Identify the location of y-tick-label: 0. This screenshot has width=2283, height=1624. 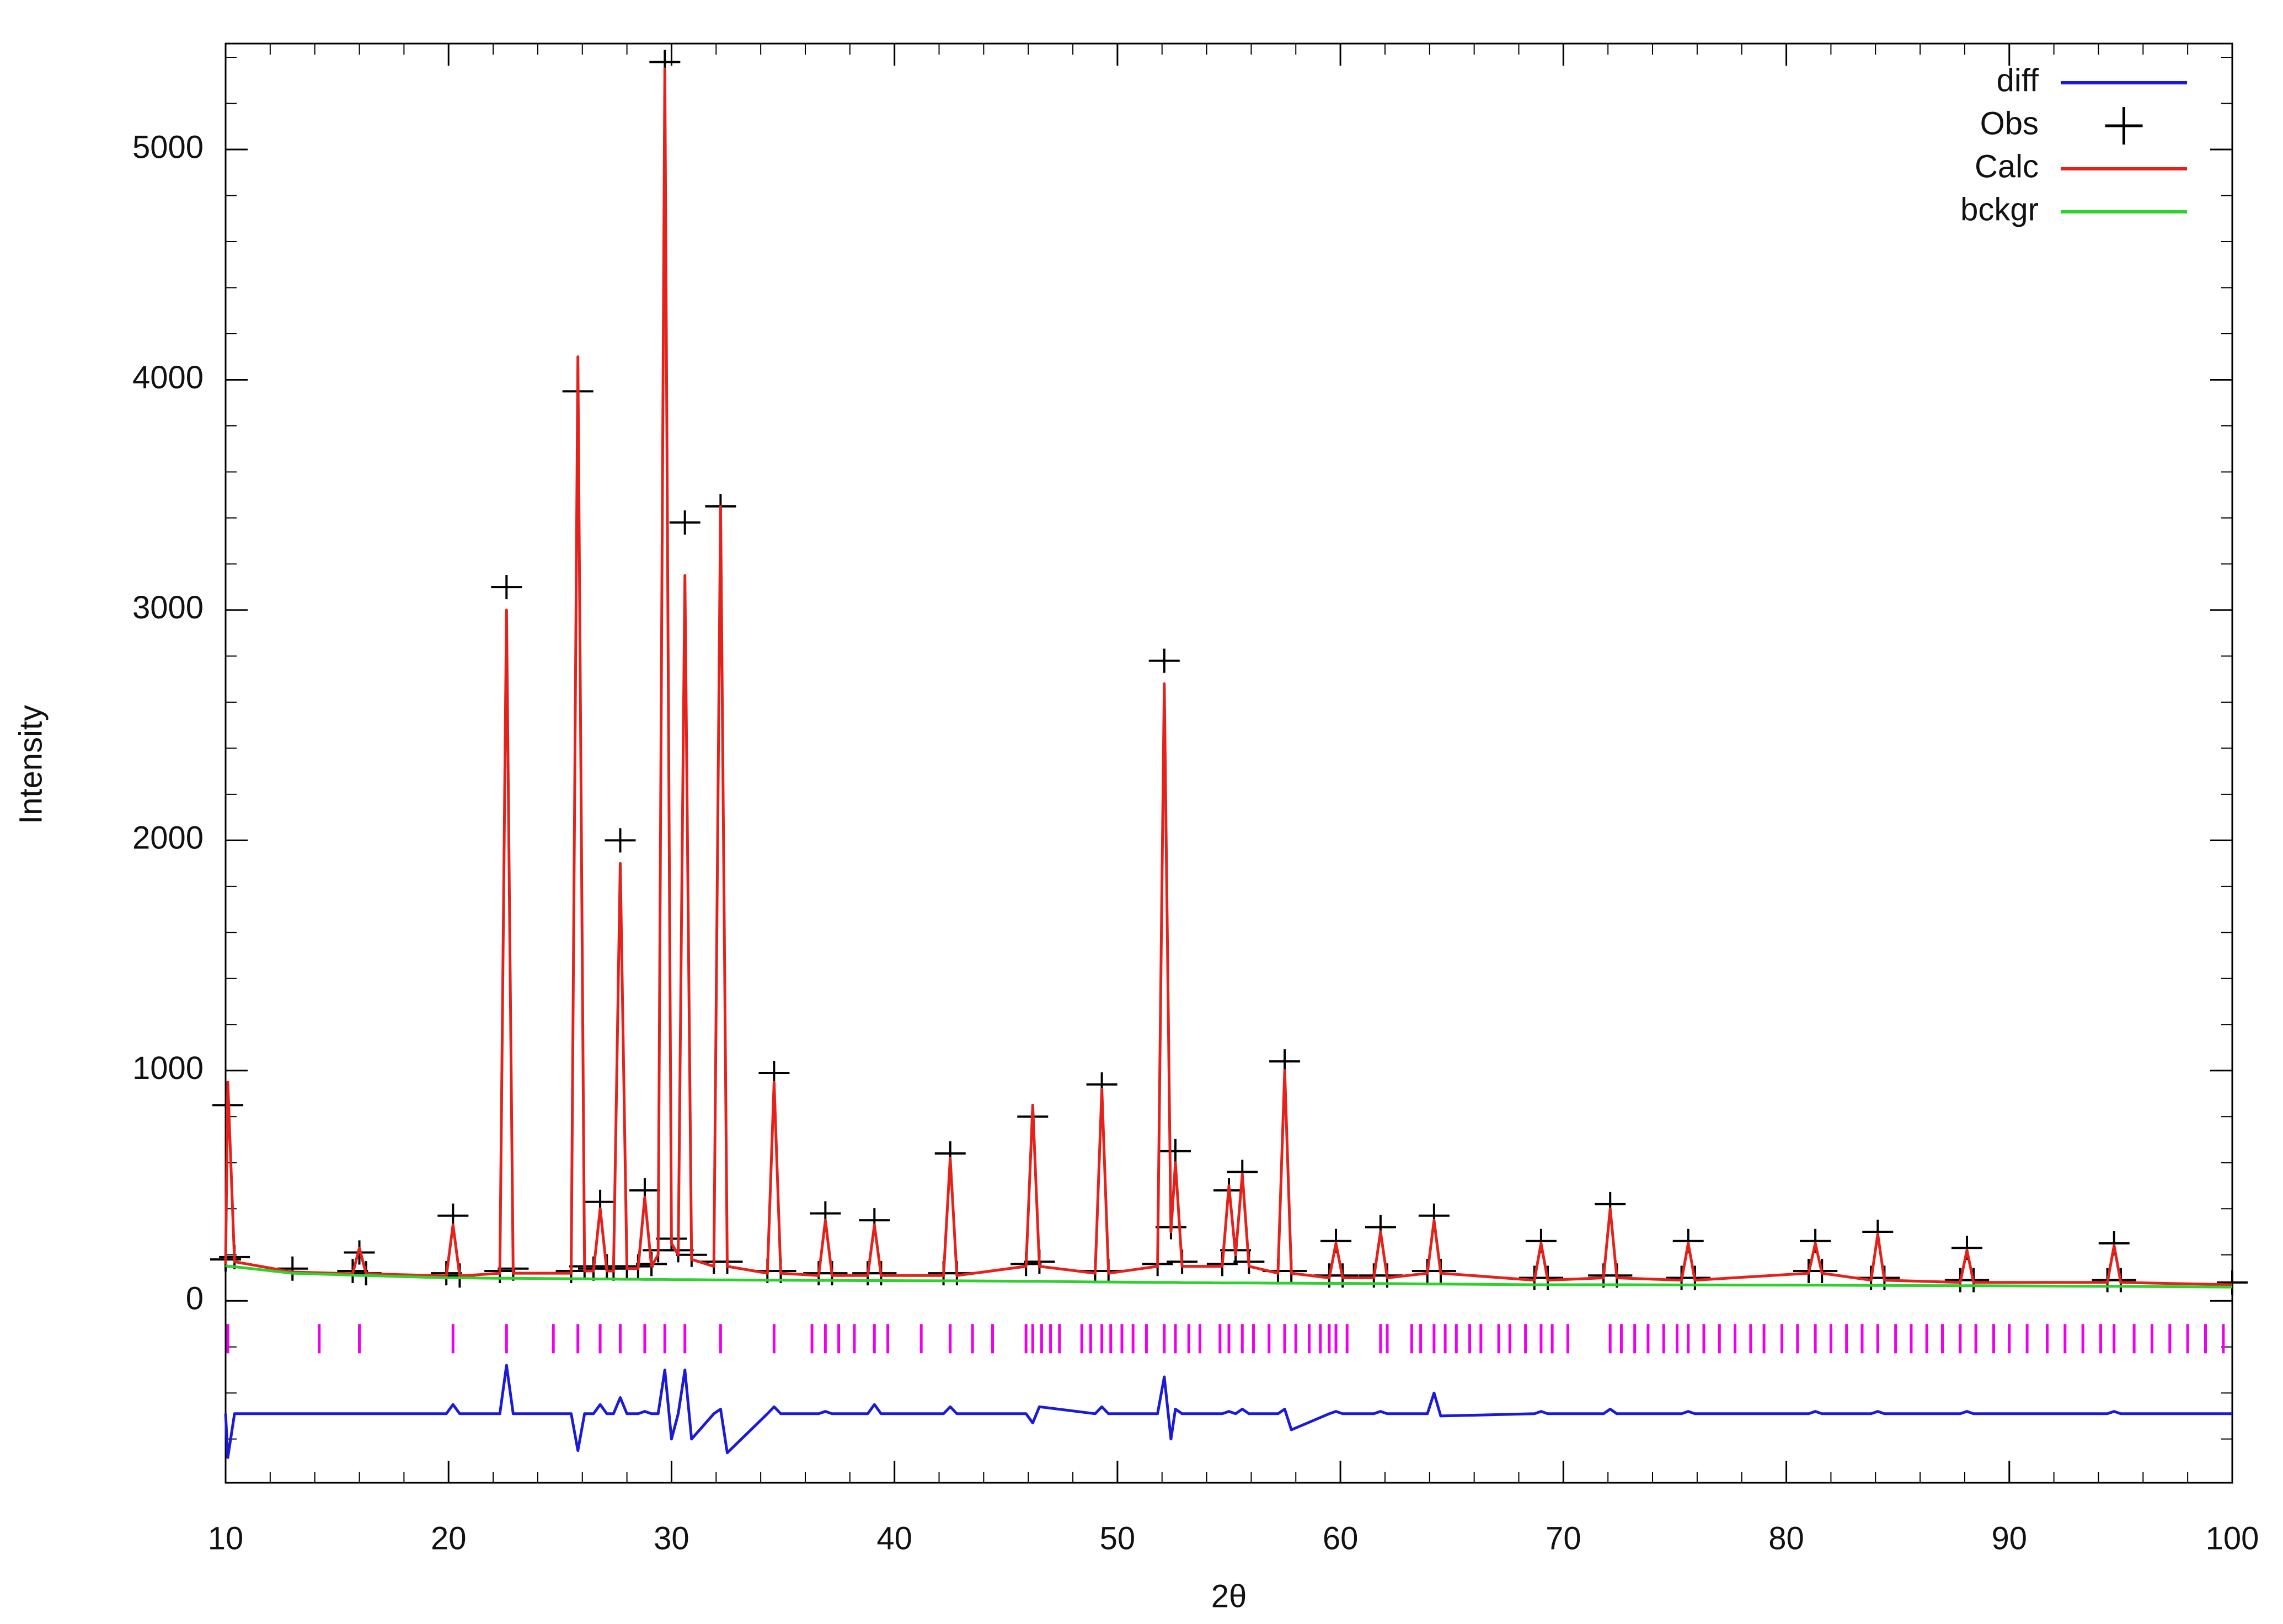
(195, 1299).